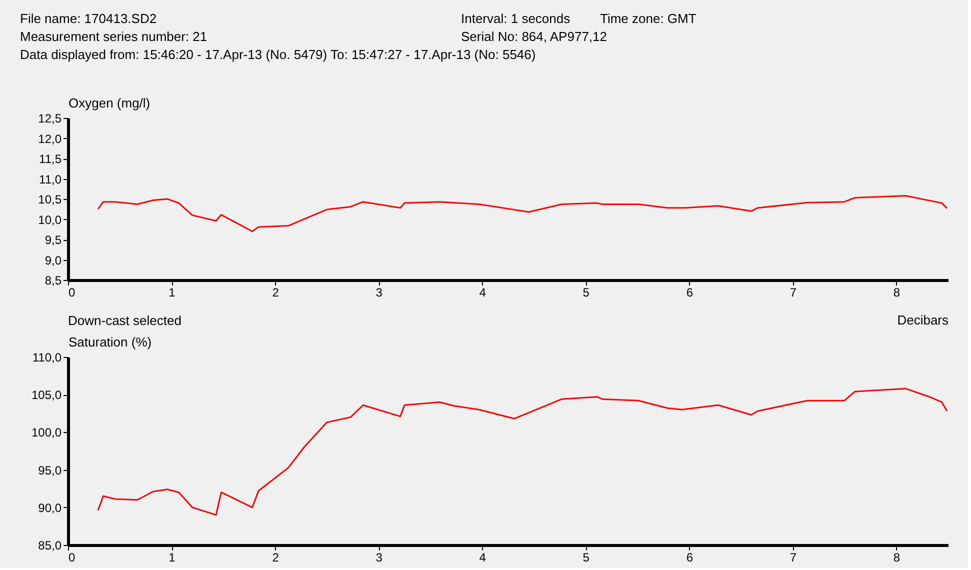 The image size is (971, 570). I want to click on y-tick-label: 9,5, so click(53, 240).